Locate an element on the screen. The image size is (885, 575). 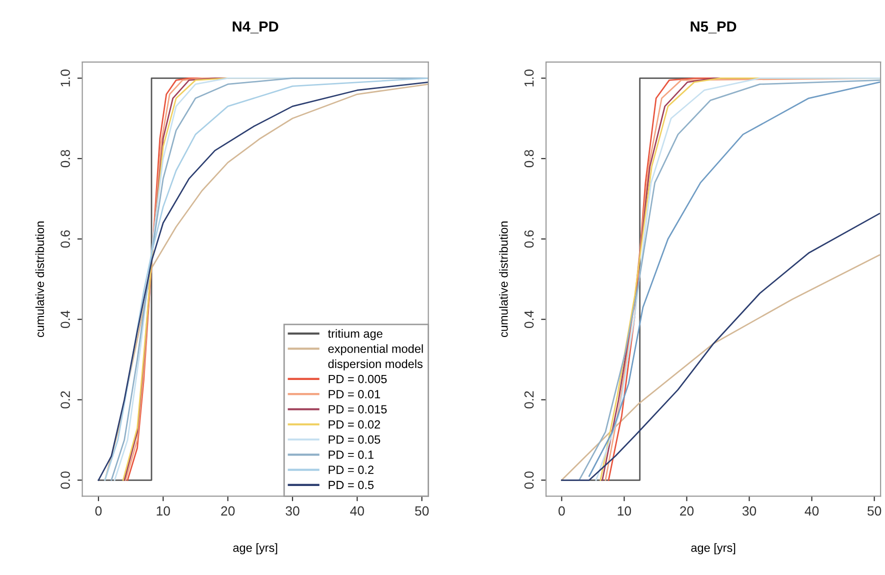
legend-label: PD = 0.1 is located at coordinates (351, 454).